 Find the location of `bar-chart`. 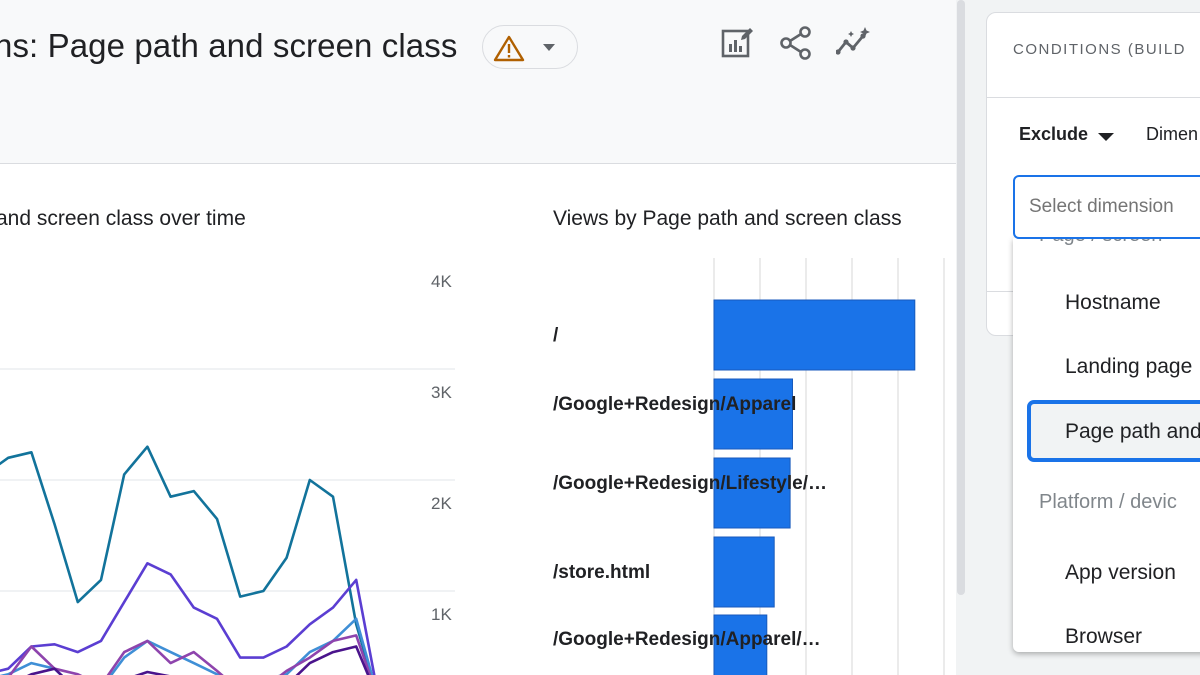

bar-chart is located at coordinates (829, 466).